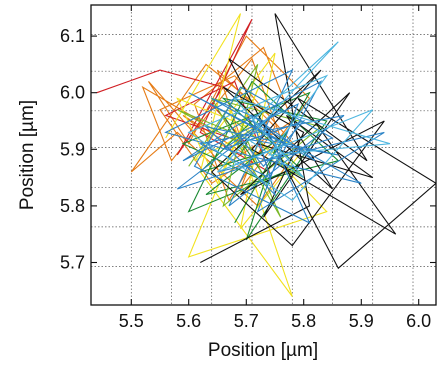 The image size is (442, 365). Describe the element at coordinates (72, 36) in the screenshot. I see `y-tick-label: 6.1` at that location.